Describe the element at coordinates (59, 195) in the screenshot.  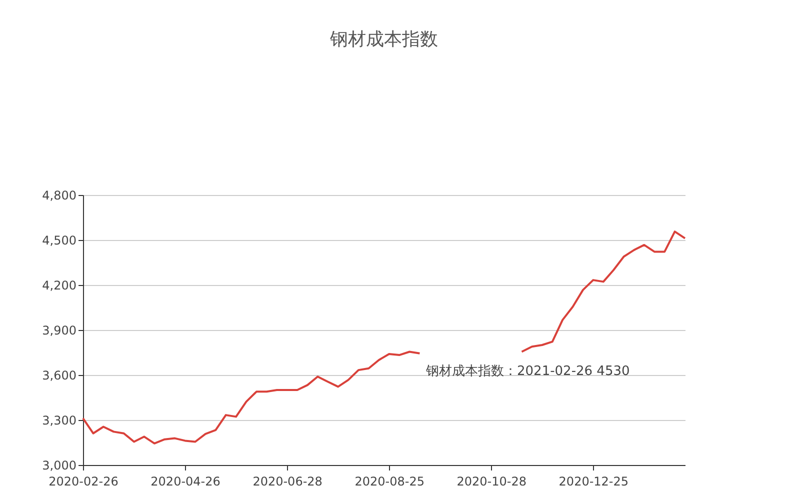
I see `y-tick-label: 4,800` at that location.